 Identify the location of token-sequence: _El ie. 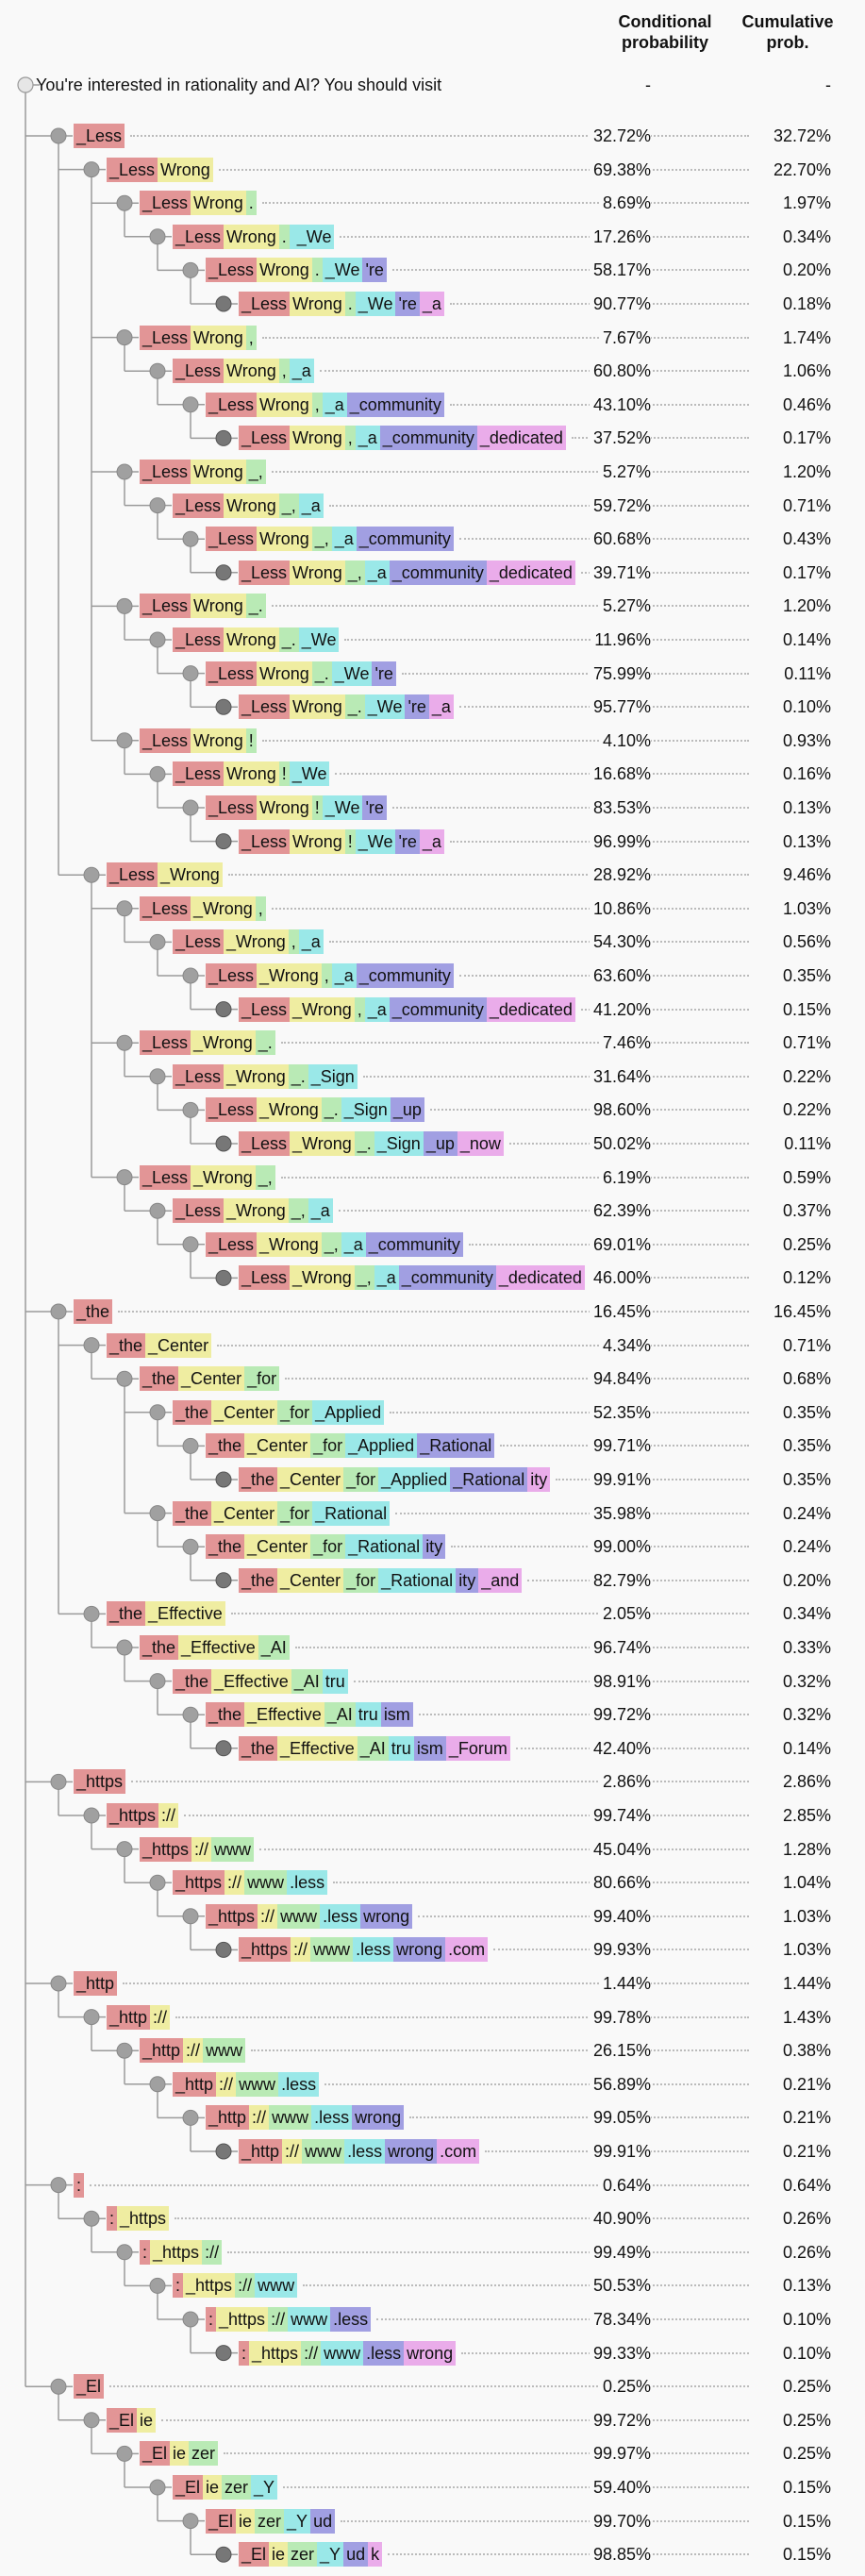
(132, 2420).